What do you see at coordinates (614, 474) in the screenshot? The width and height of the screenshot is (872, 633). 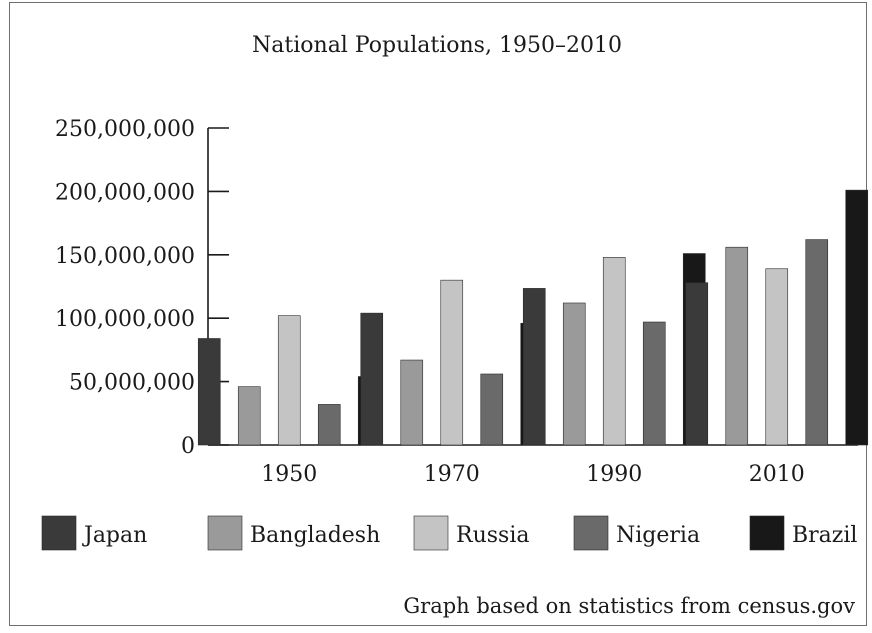 I see `x-tick-label: 1990` at bounding box center [614, 474].